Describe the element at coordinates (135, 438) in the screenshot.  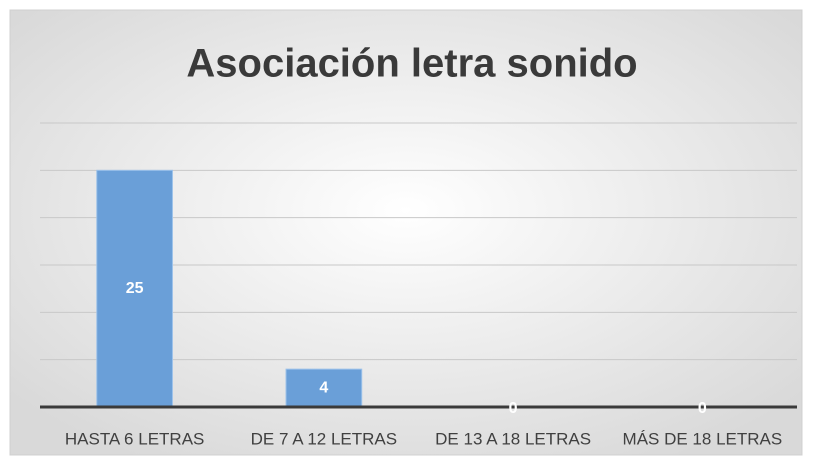
I see `x-tick-label: HASTA 6 LETRAS` at that location.